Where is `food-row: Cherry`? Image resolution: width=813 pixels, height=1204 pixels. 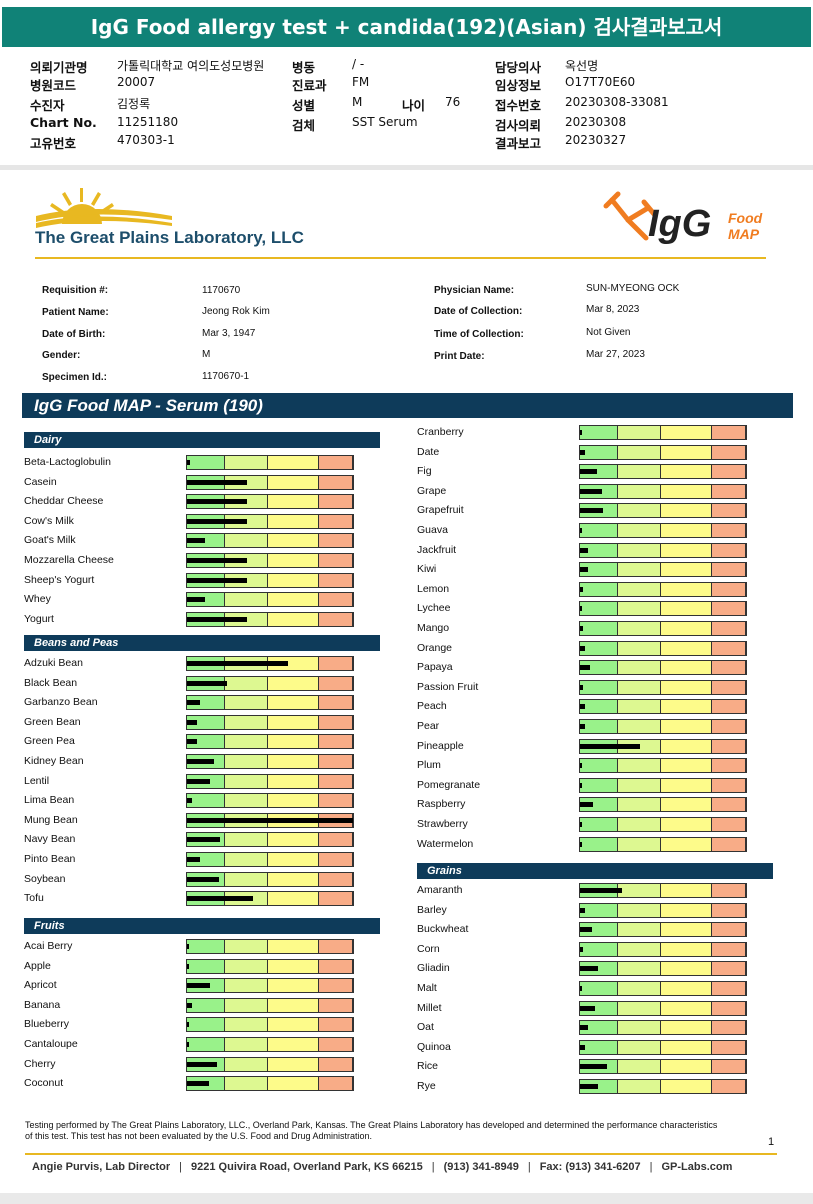 food-row: Cherry is located at coordinates (189, 1064).